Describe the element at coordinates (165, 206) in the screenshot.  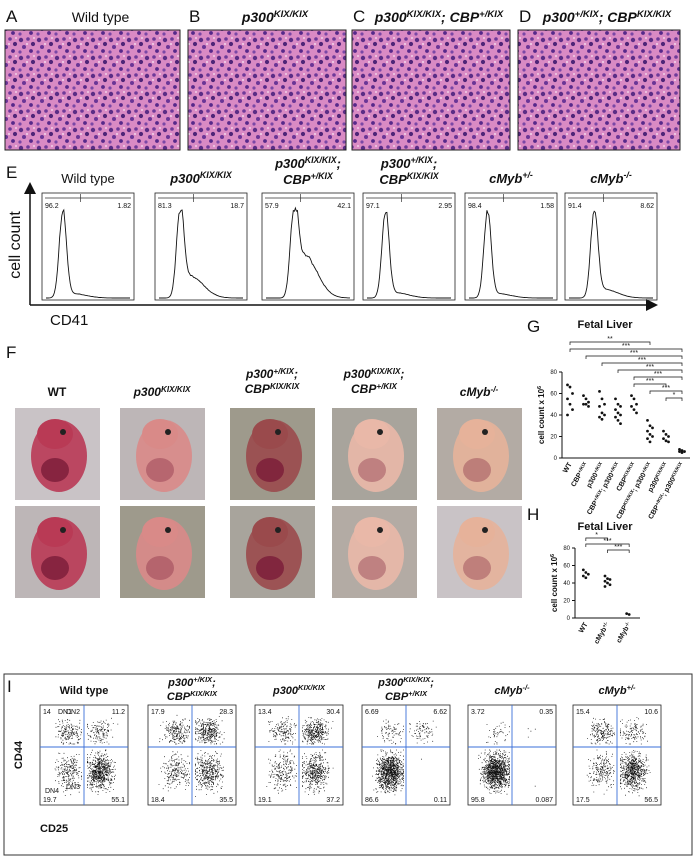
I see `gate-percent: 81.3` at that location.